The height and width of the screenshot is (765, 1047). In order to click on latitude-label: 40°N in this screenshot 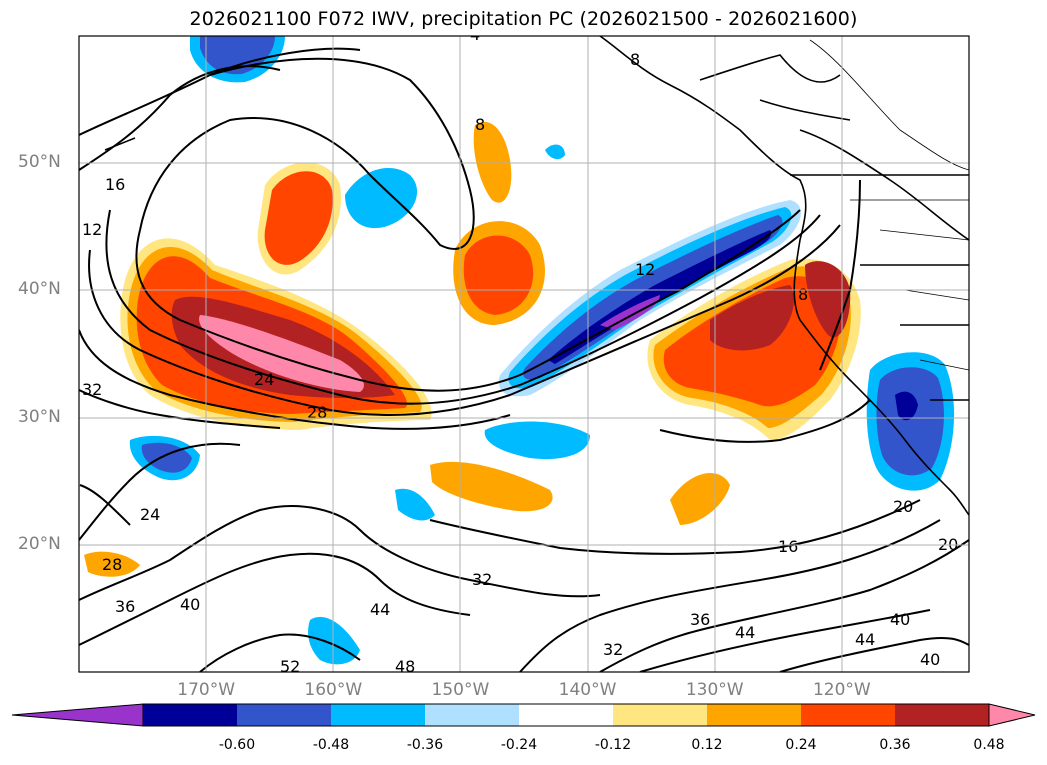, I will do `click(39, 289)`.